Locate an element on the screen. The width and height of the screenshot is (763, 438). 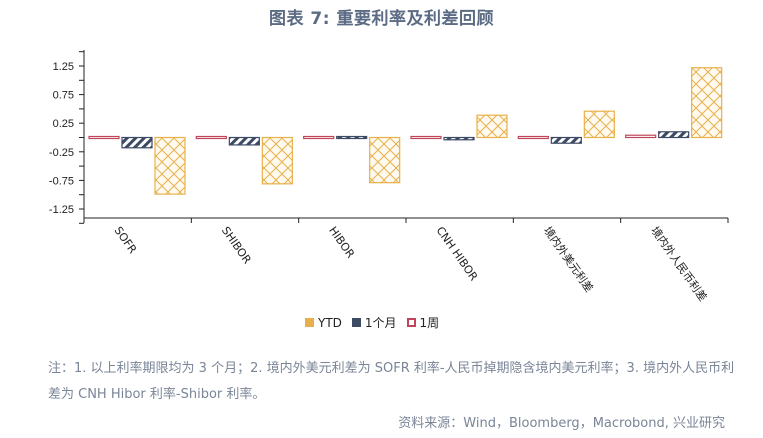
legend-item-1week: 1周 is located at coordinates (423, 322).